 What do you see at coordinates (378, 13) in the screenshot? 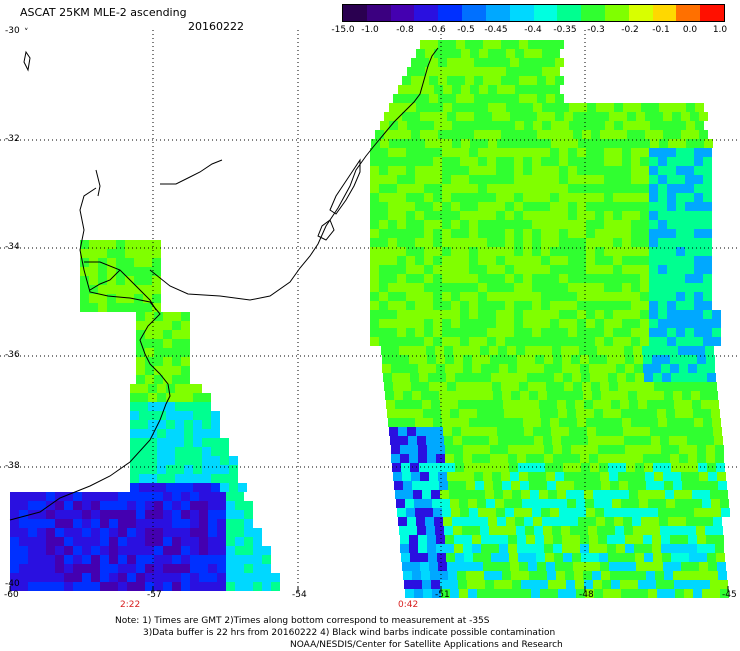
I see `colorbar-swatch` at bounding box center [378, 13].